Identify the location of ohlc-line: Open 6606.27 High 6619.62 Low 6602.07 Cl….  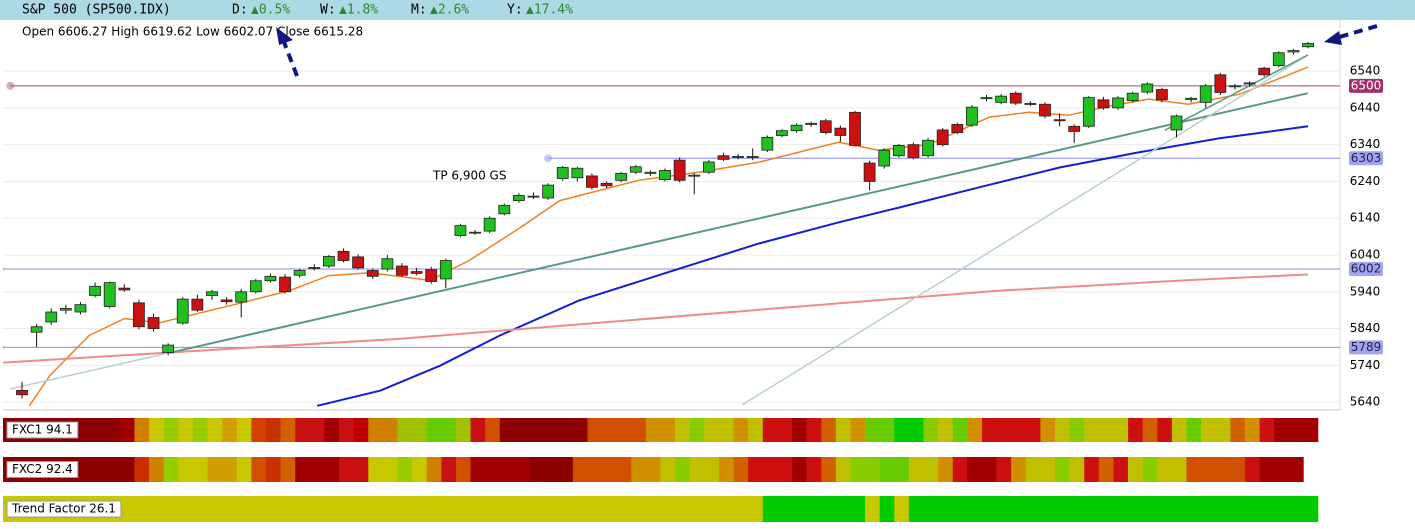
(192, 32).